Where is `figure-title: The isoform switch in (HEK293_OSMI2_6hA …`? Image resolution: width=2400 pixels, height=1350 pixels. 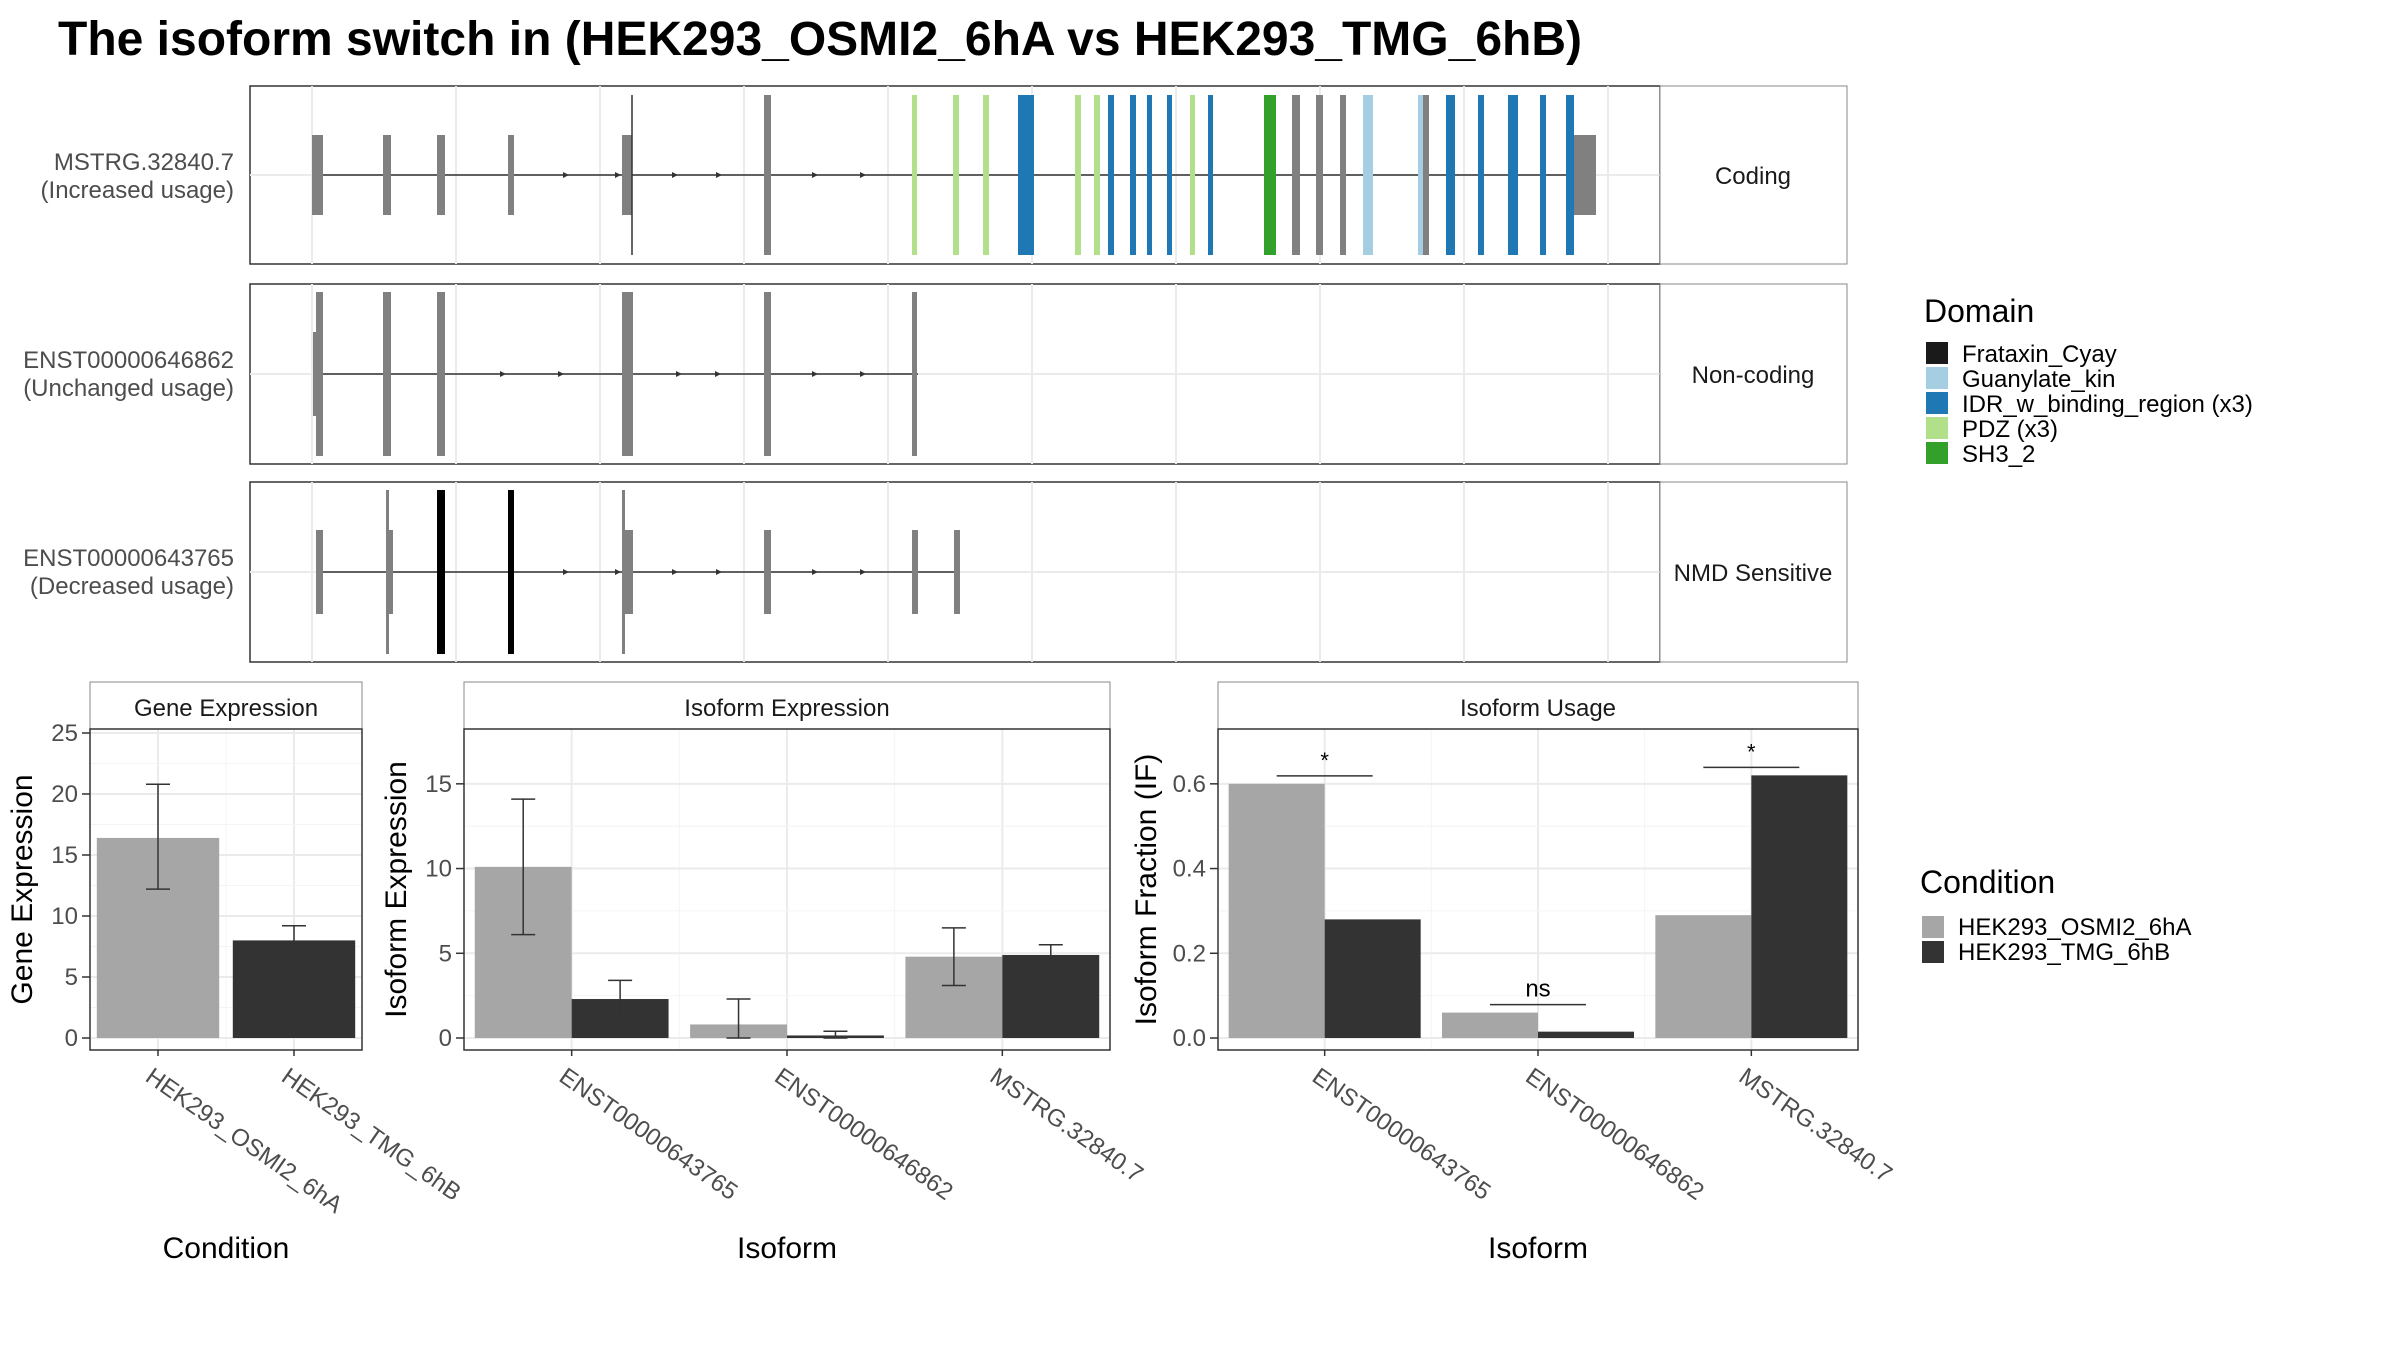 figure-title: The isoform switch in (HEK293_OSMI2_6hA … is located at coordinates (820, 39).